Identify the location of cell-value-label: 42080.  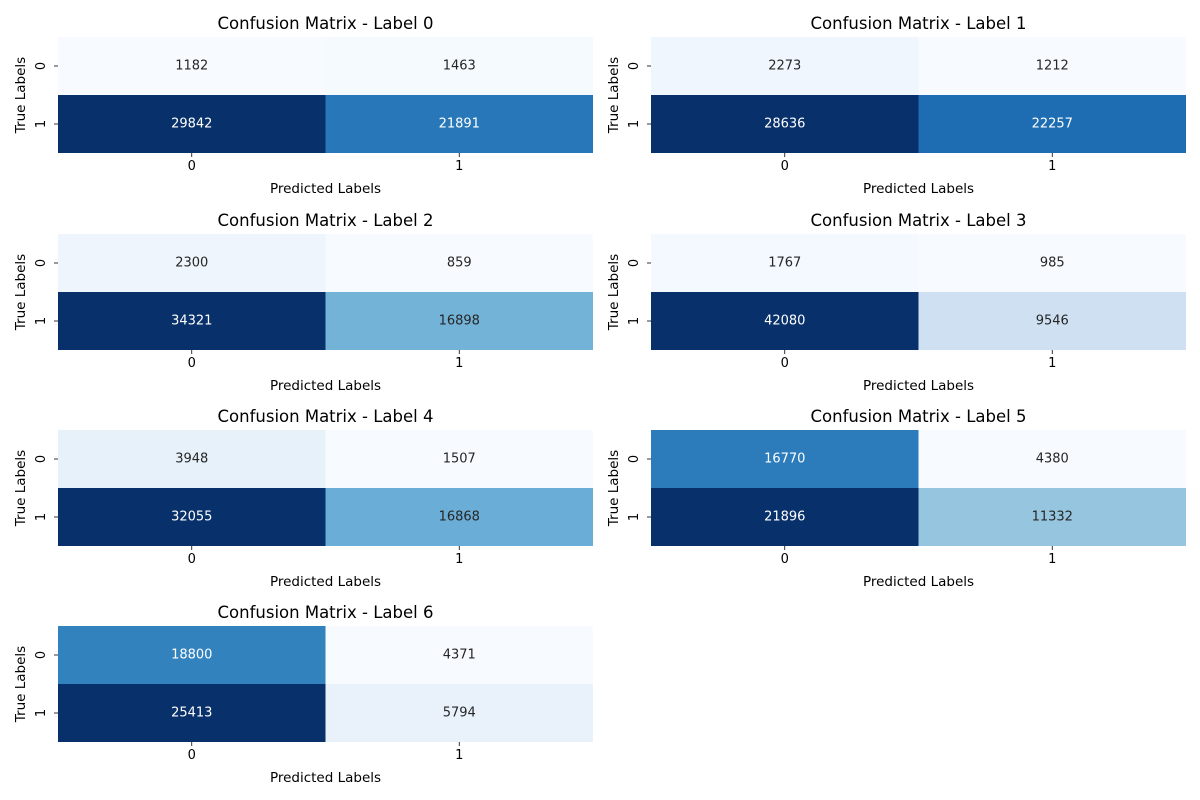
(784, 321).